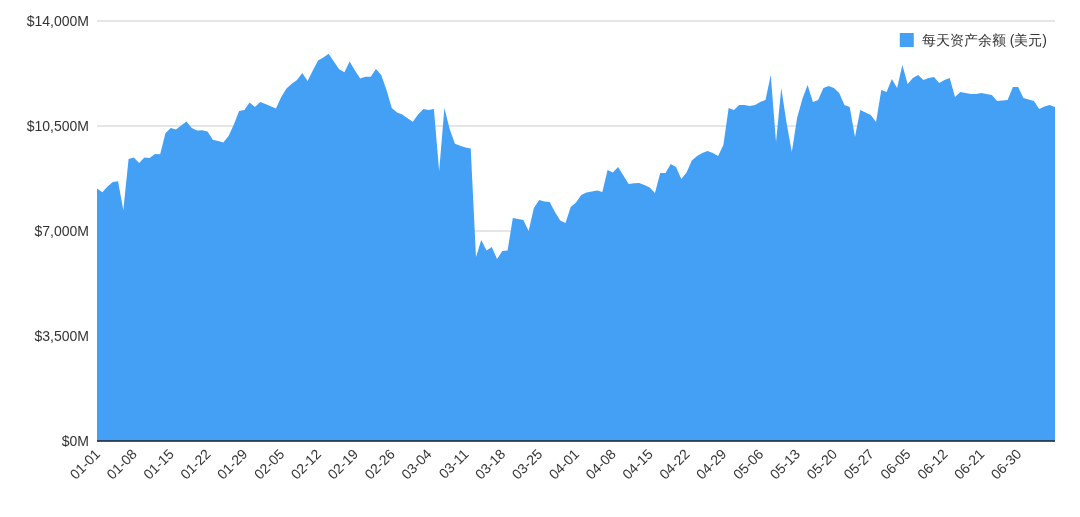 The height and width of the screenshot is (517, 1080). Describe the element at coordinates (61, 336) in the screenshot. I see `y-tick-label: $3,500M` at that location.